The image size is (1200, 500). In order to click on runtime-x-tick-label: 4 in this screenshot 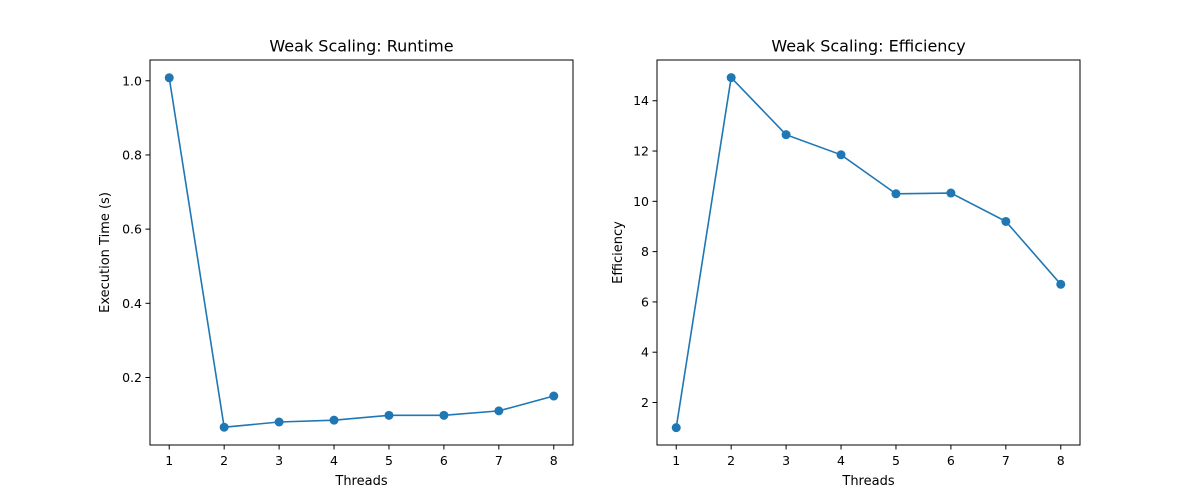, I will do `click(334, 460)`.